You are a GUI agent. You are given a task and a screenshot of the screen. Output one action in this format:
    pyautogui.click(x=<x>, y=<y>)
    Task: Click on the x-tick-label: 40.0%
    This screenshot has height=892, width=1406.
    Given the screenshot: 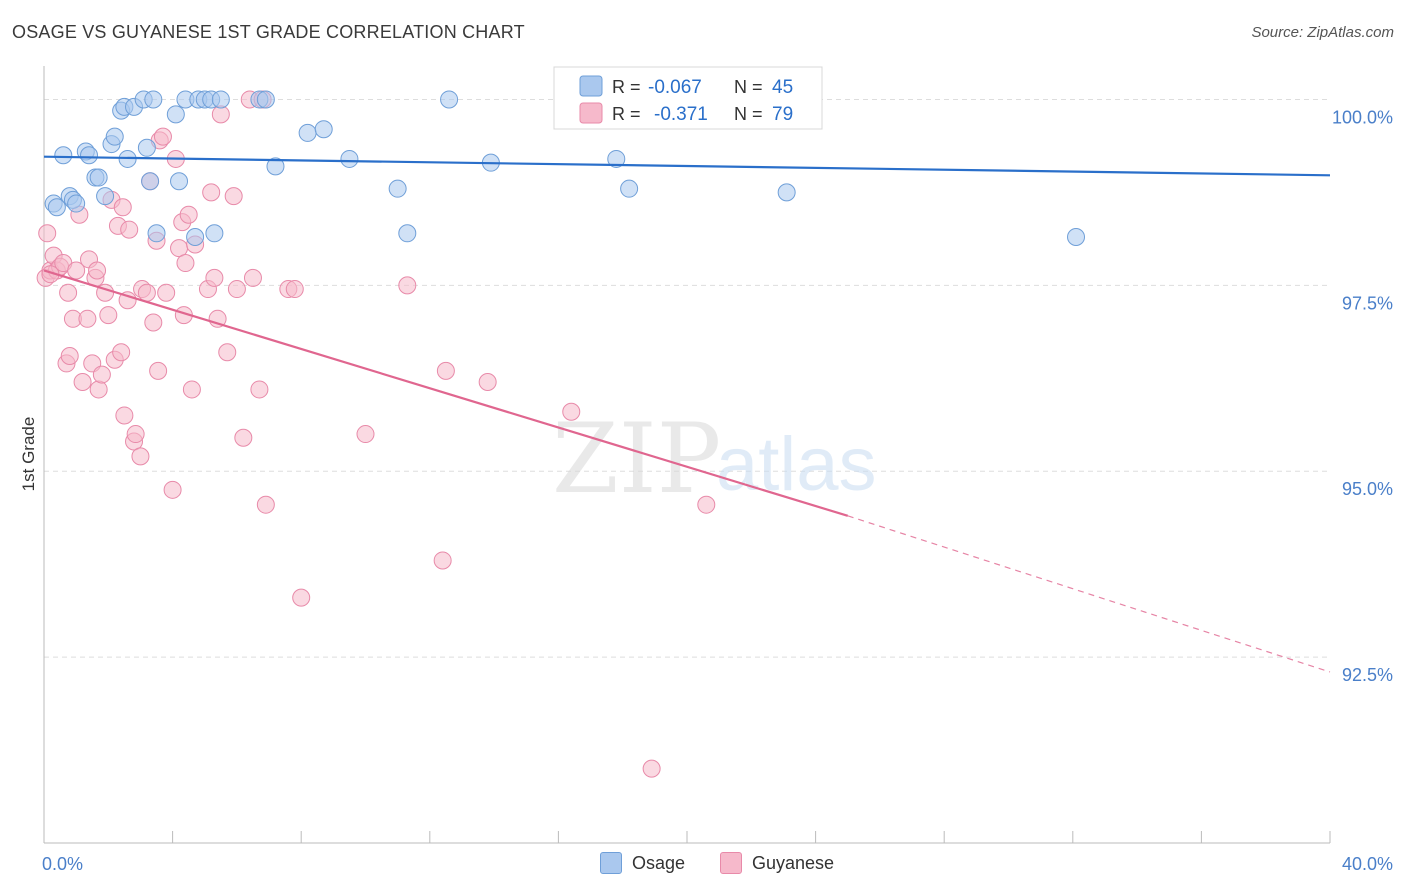 What is the action you would take?
    pyautogui.click(x=1367, y=864)
    